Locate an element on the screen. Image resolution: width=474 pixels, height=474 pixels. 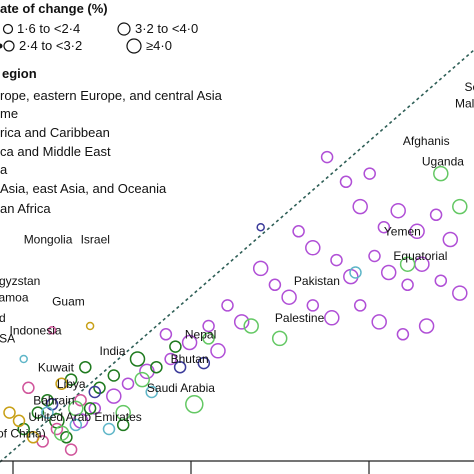
country-label: Bhutan is located at coordinates (190, 359).